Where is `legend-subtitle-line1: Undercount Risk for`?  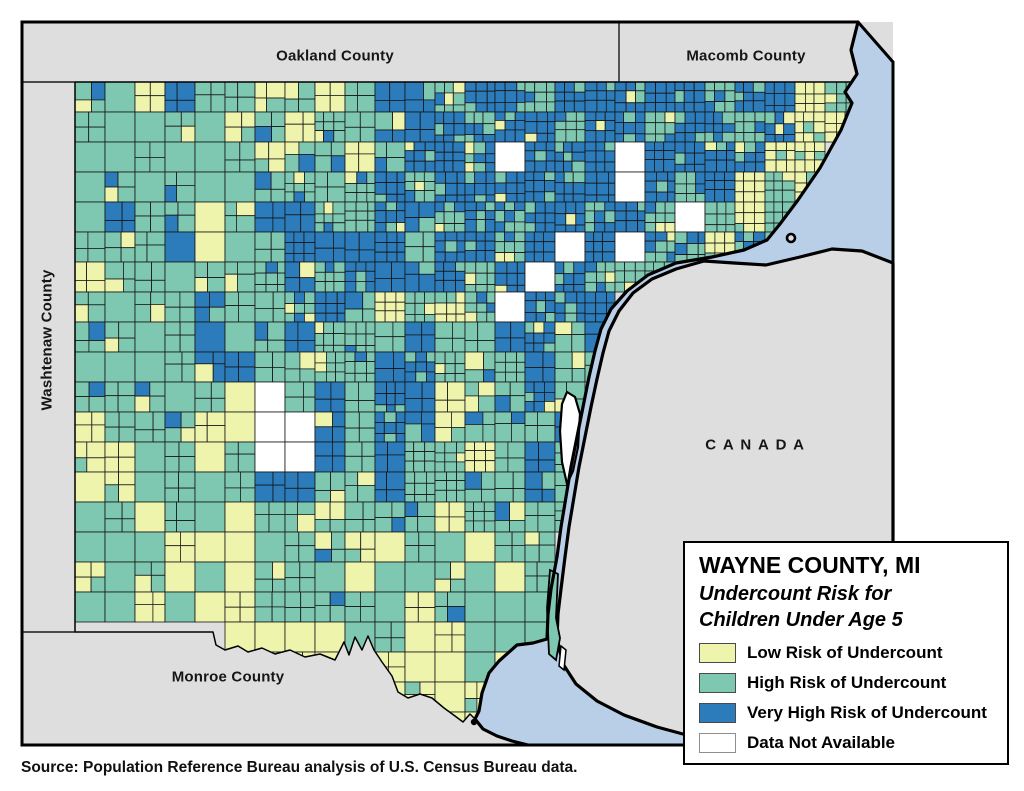
legend-subtitle-line1: Undercount Risk for is located at coordinates (795, 594).